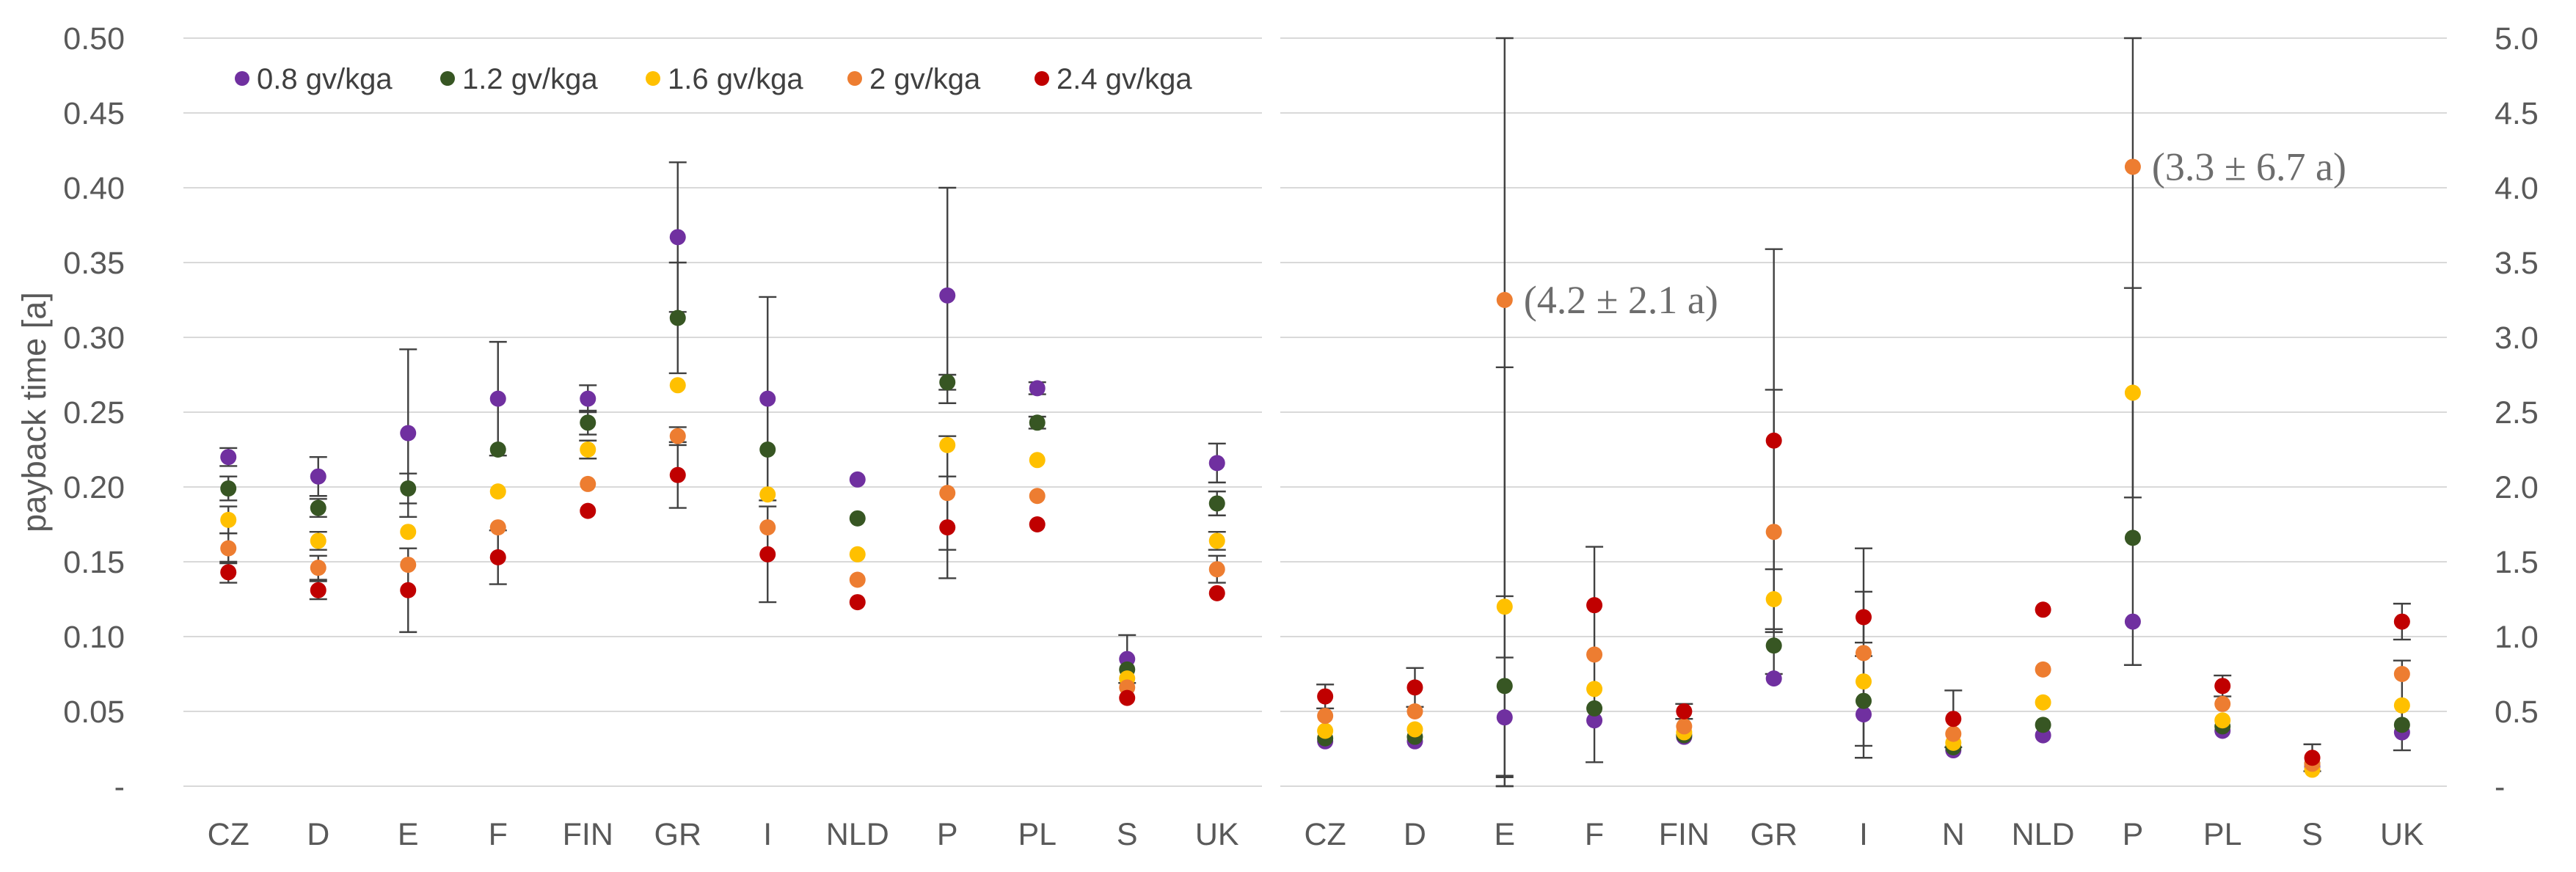 The height and width of the screenshot is (872, 2576). Describe the element at coordinates (2500, 787) in the screenshot. I see `right-y-tick-label: -` at that location.